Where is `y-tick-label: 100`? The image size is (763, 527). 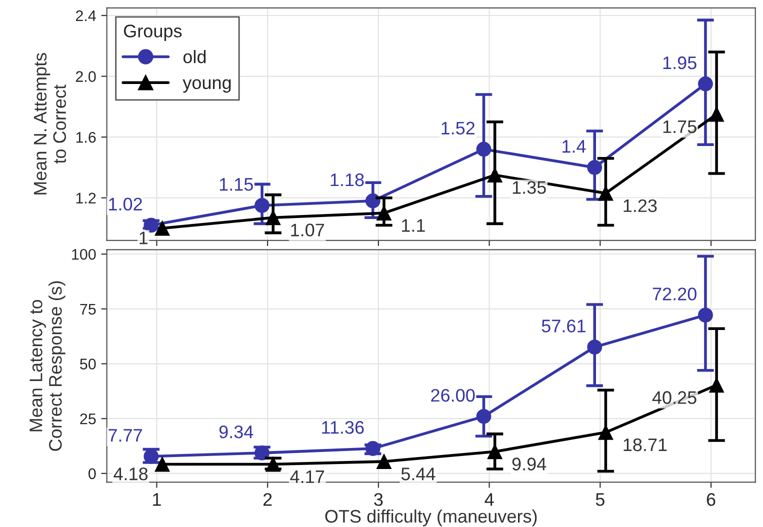
y-tick-label: 100 is located at coordinates (84, 254).